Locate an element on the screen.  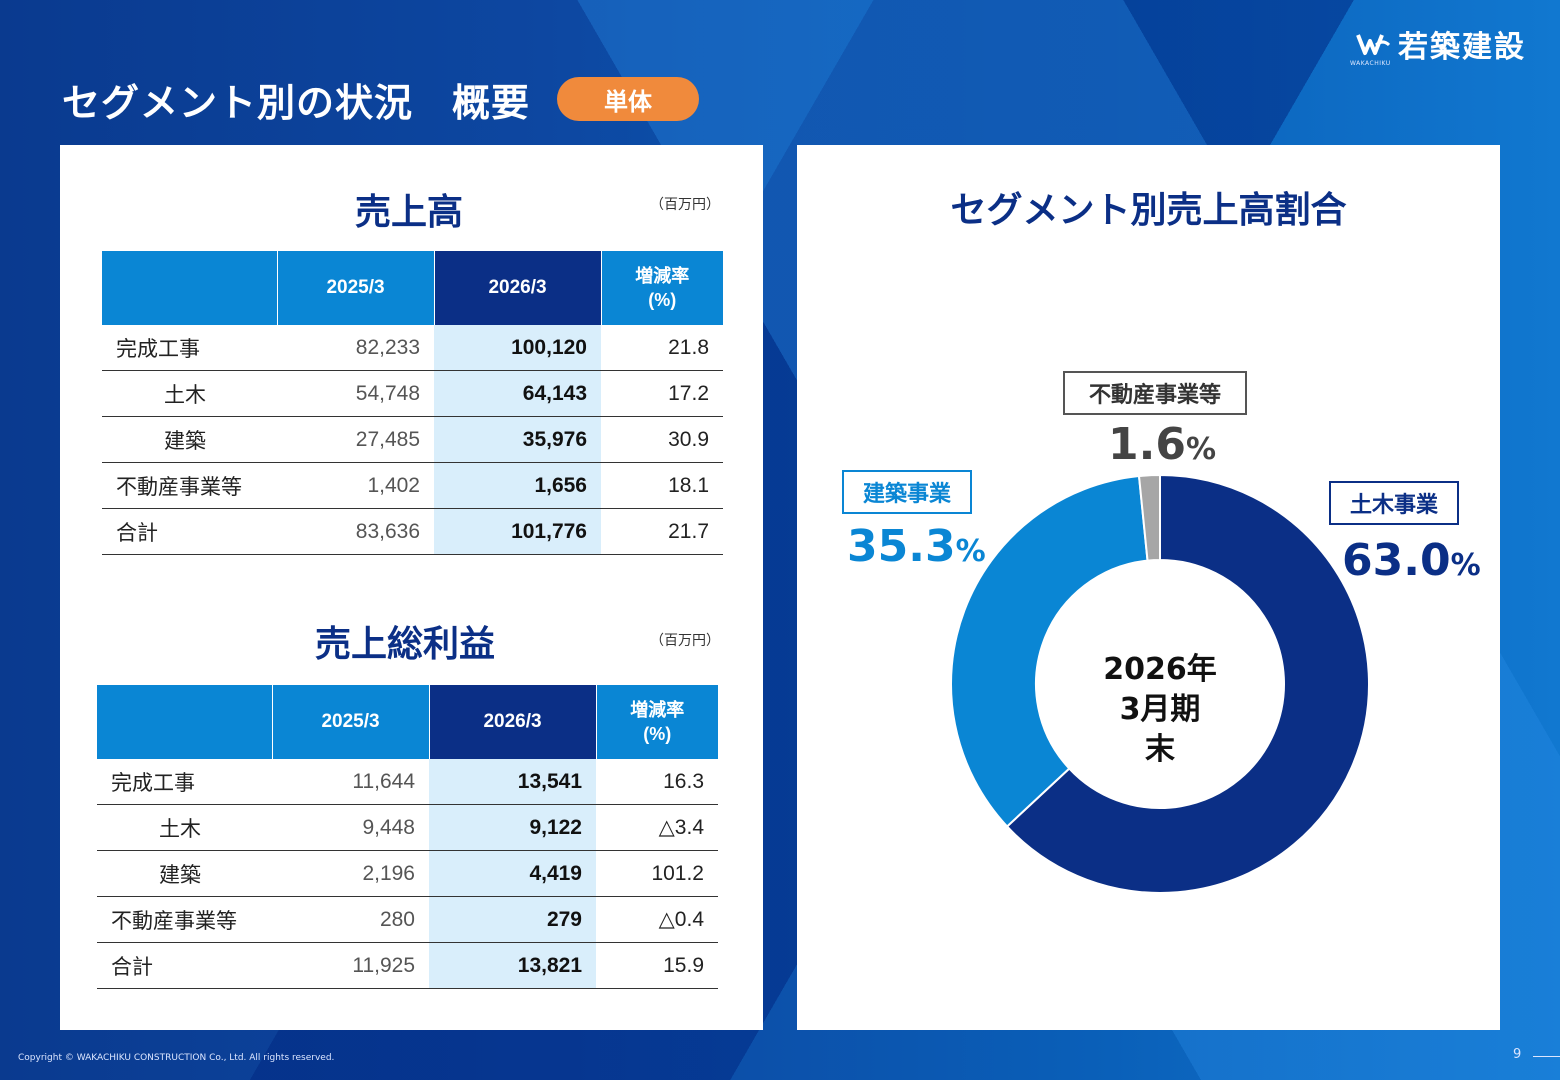
value-building-number: 35.3 is located at coordinates (901, 546).